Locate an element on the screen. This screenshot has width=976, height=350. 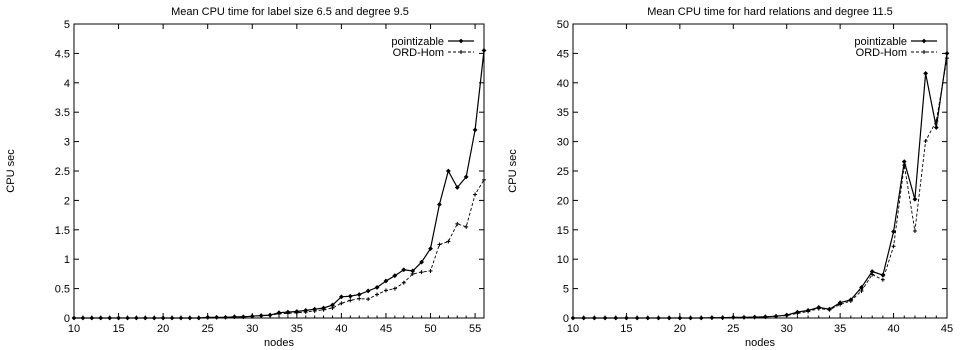
legend-label: pointizable is located at coordinates (417, 42).